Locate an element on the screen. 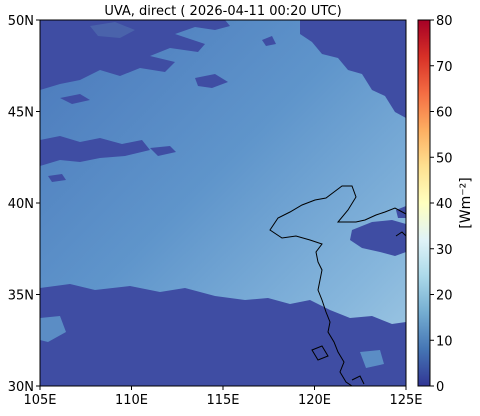  x-axis-ticks: 105E 110E 115E 120E 125E is located at coordinates (223, 397).